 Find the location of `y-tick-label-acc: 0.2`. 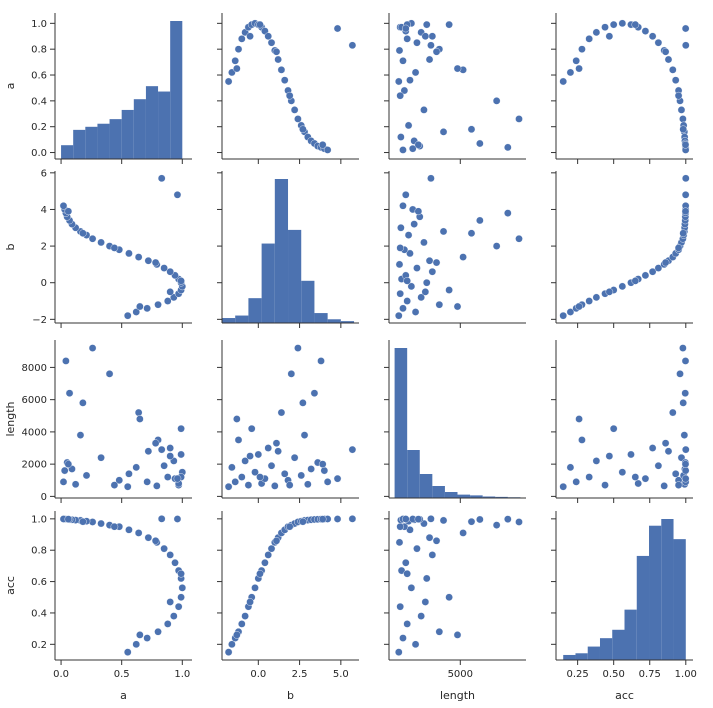

y-tick-label-acc: 0.2 is located at coordinates (39, 645).